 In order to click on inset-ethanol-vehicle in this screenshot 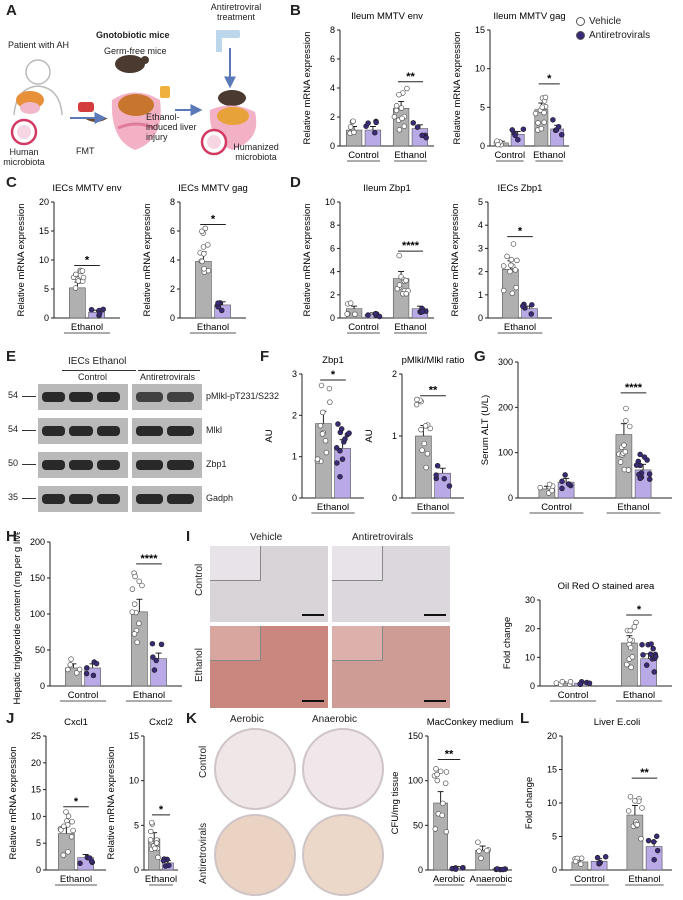, I will do `click(235, 643)`.